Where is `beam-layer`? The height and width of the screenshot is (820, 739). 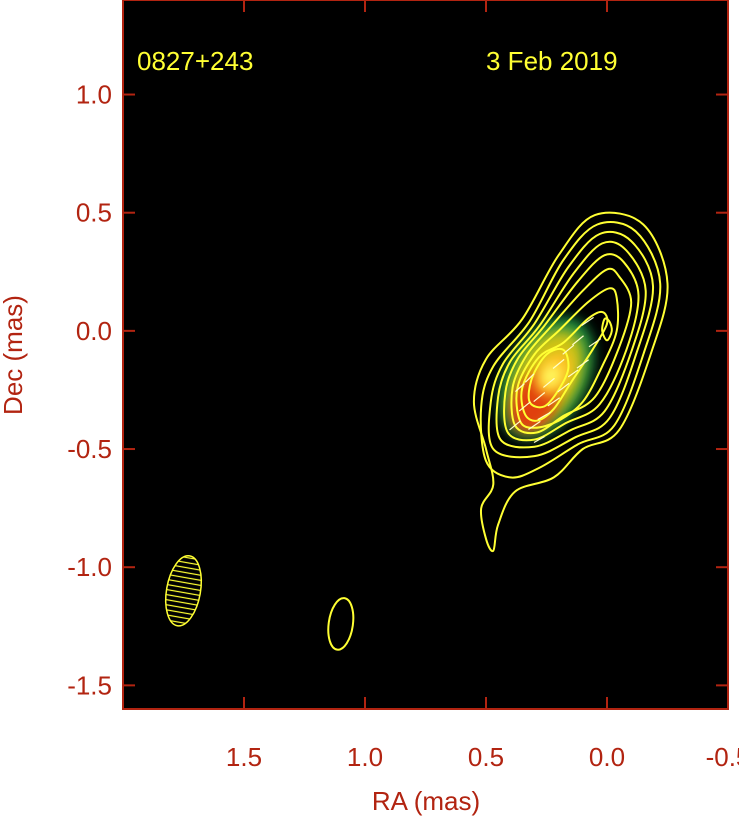
beam-layer is located at coordinates (259, 603).